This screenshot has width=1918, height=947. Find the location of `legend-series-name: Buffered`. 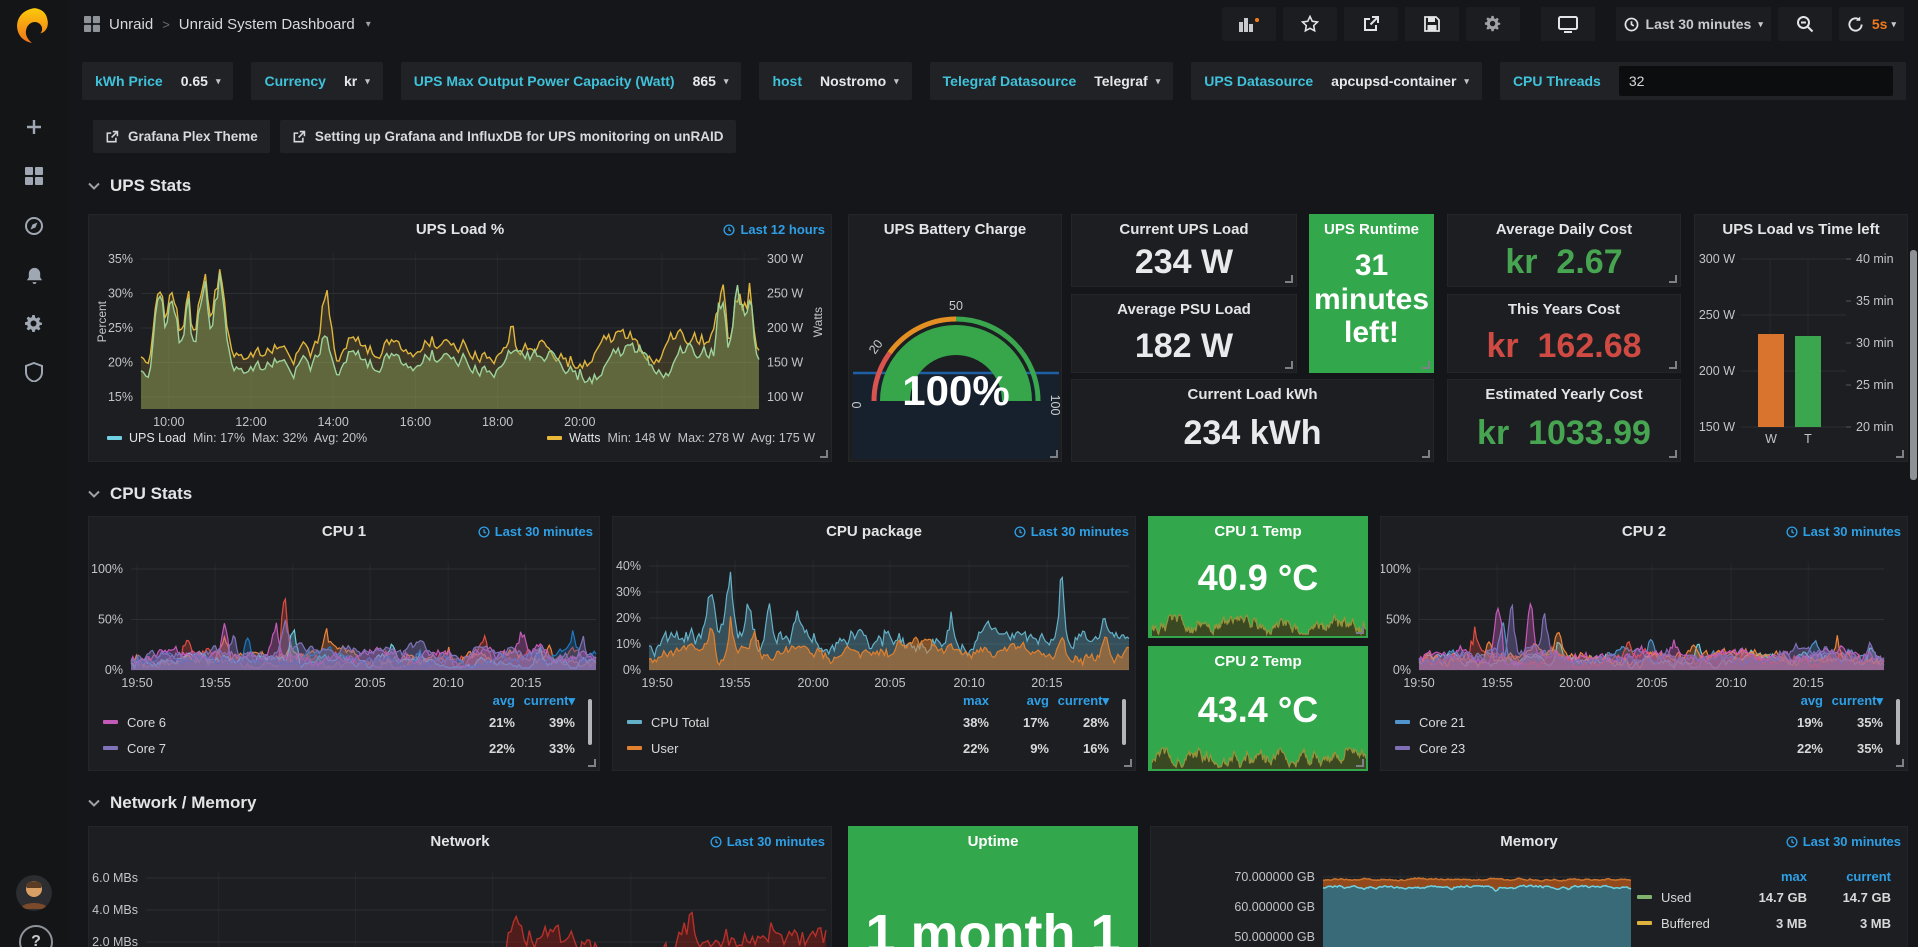

legend-series-name: Buffered is located at coordinates (1685, 923).